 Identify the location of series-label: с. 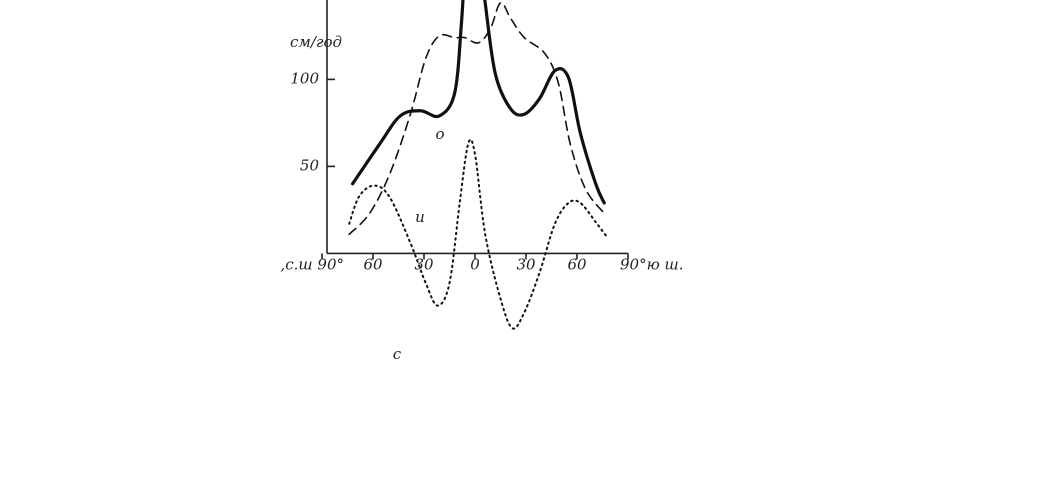
(397, 354).